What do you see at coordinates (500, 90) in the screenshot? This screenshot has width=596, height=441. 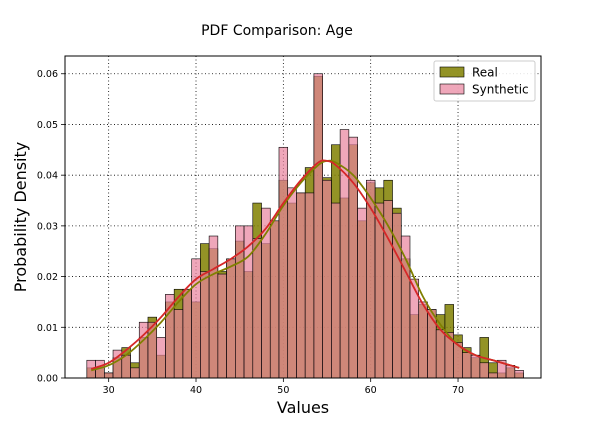 I see `legend-label-synthetic: Synthetic` at bounding box center [500, 90].